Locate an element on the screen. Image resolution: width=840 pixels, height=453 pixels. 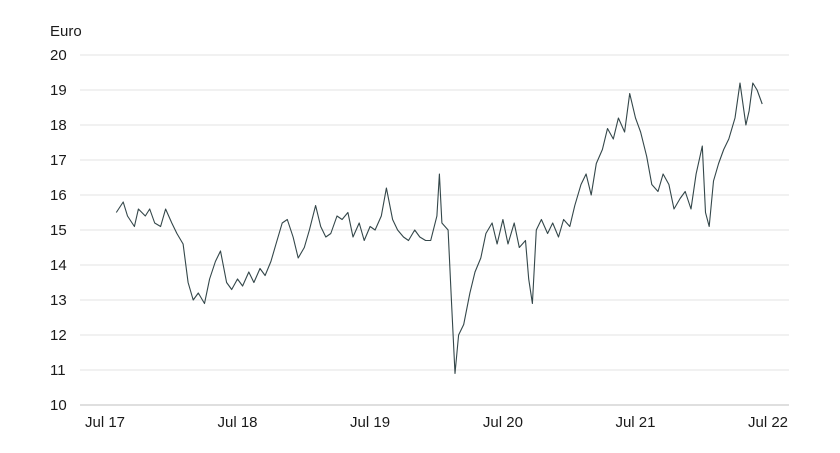
x-tick-label: Jul 22 is located at coordinates (768, 422).